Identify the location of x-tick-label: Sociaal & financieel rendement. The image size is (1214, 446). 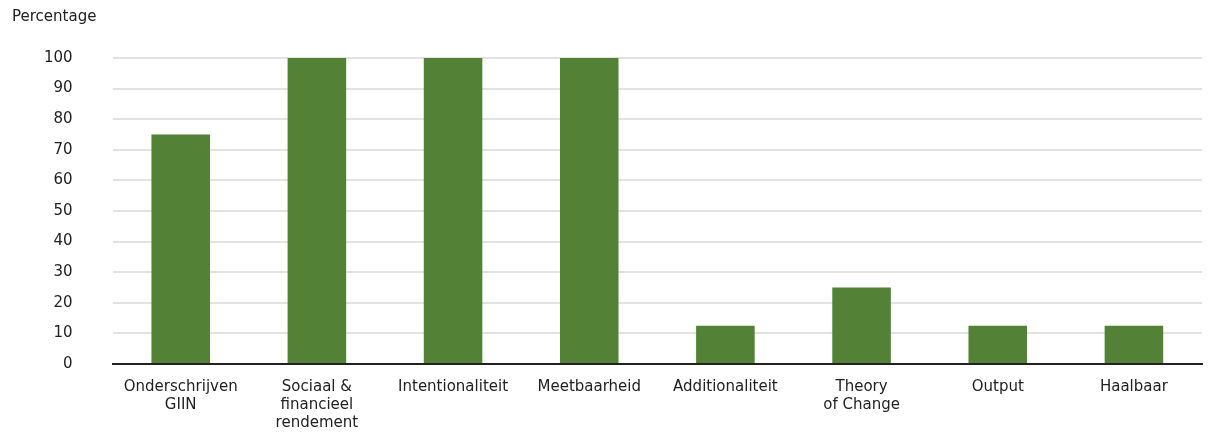
(317, 403).